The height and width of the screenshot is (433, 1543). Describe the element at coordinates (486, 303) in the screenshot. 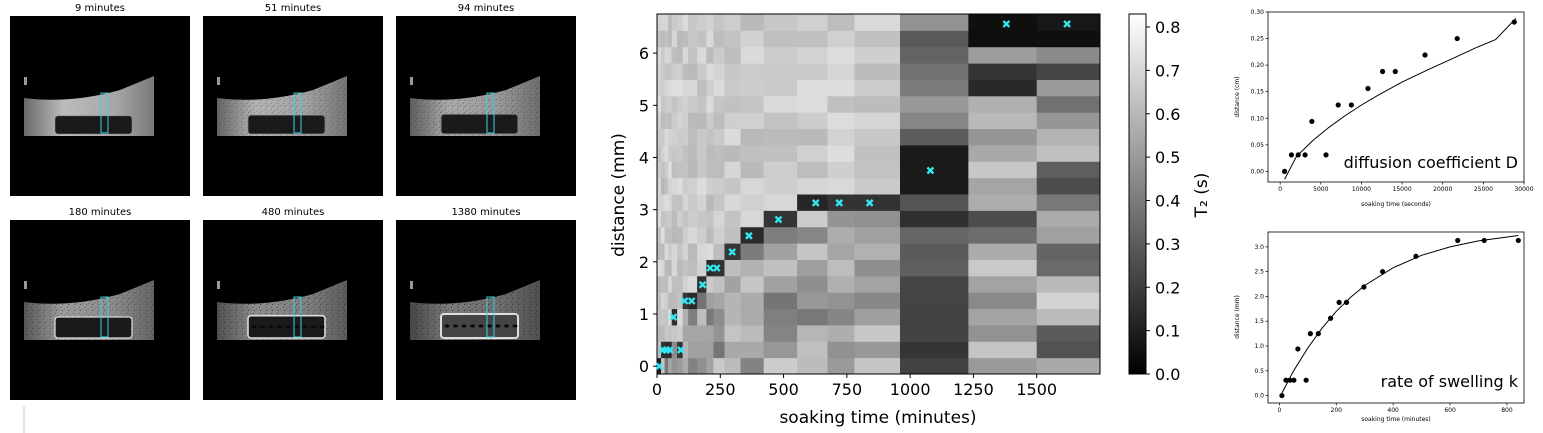

I see `mri-panel: 1380 minutes` at that location.